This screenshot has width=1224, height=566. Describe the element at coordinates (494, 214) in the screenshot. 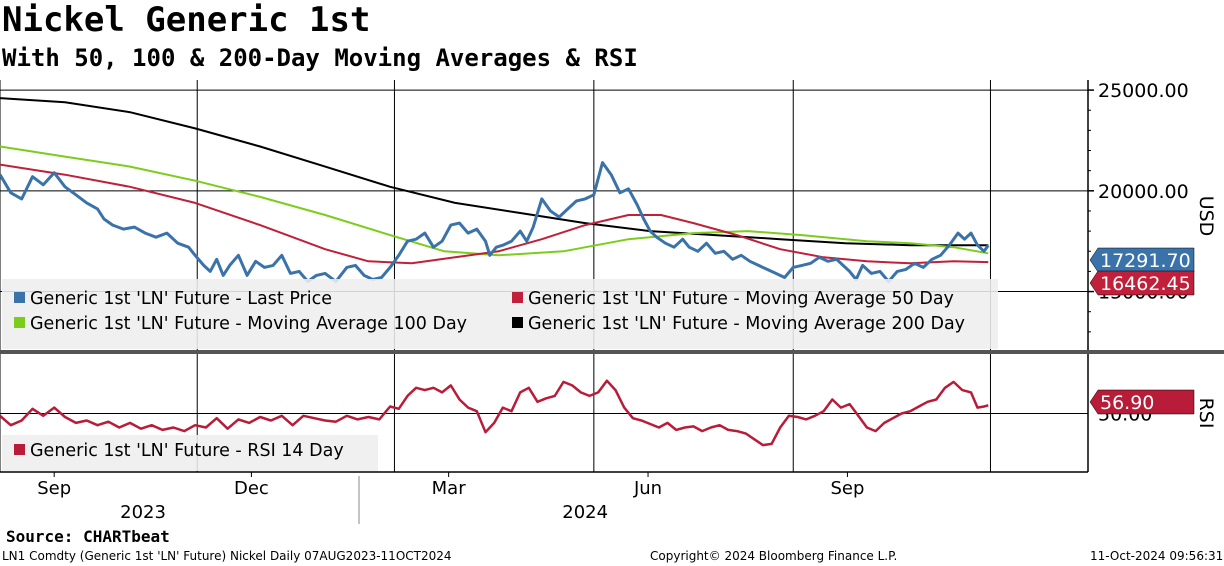

I see `series-line-ma50` at that location.